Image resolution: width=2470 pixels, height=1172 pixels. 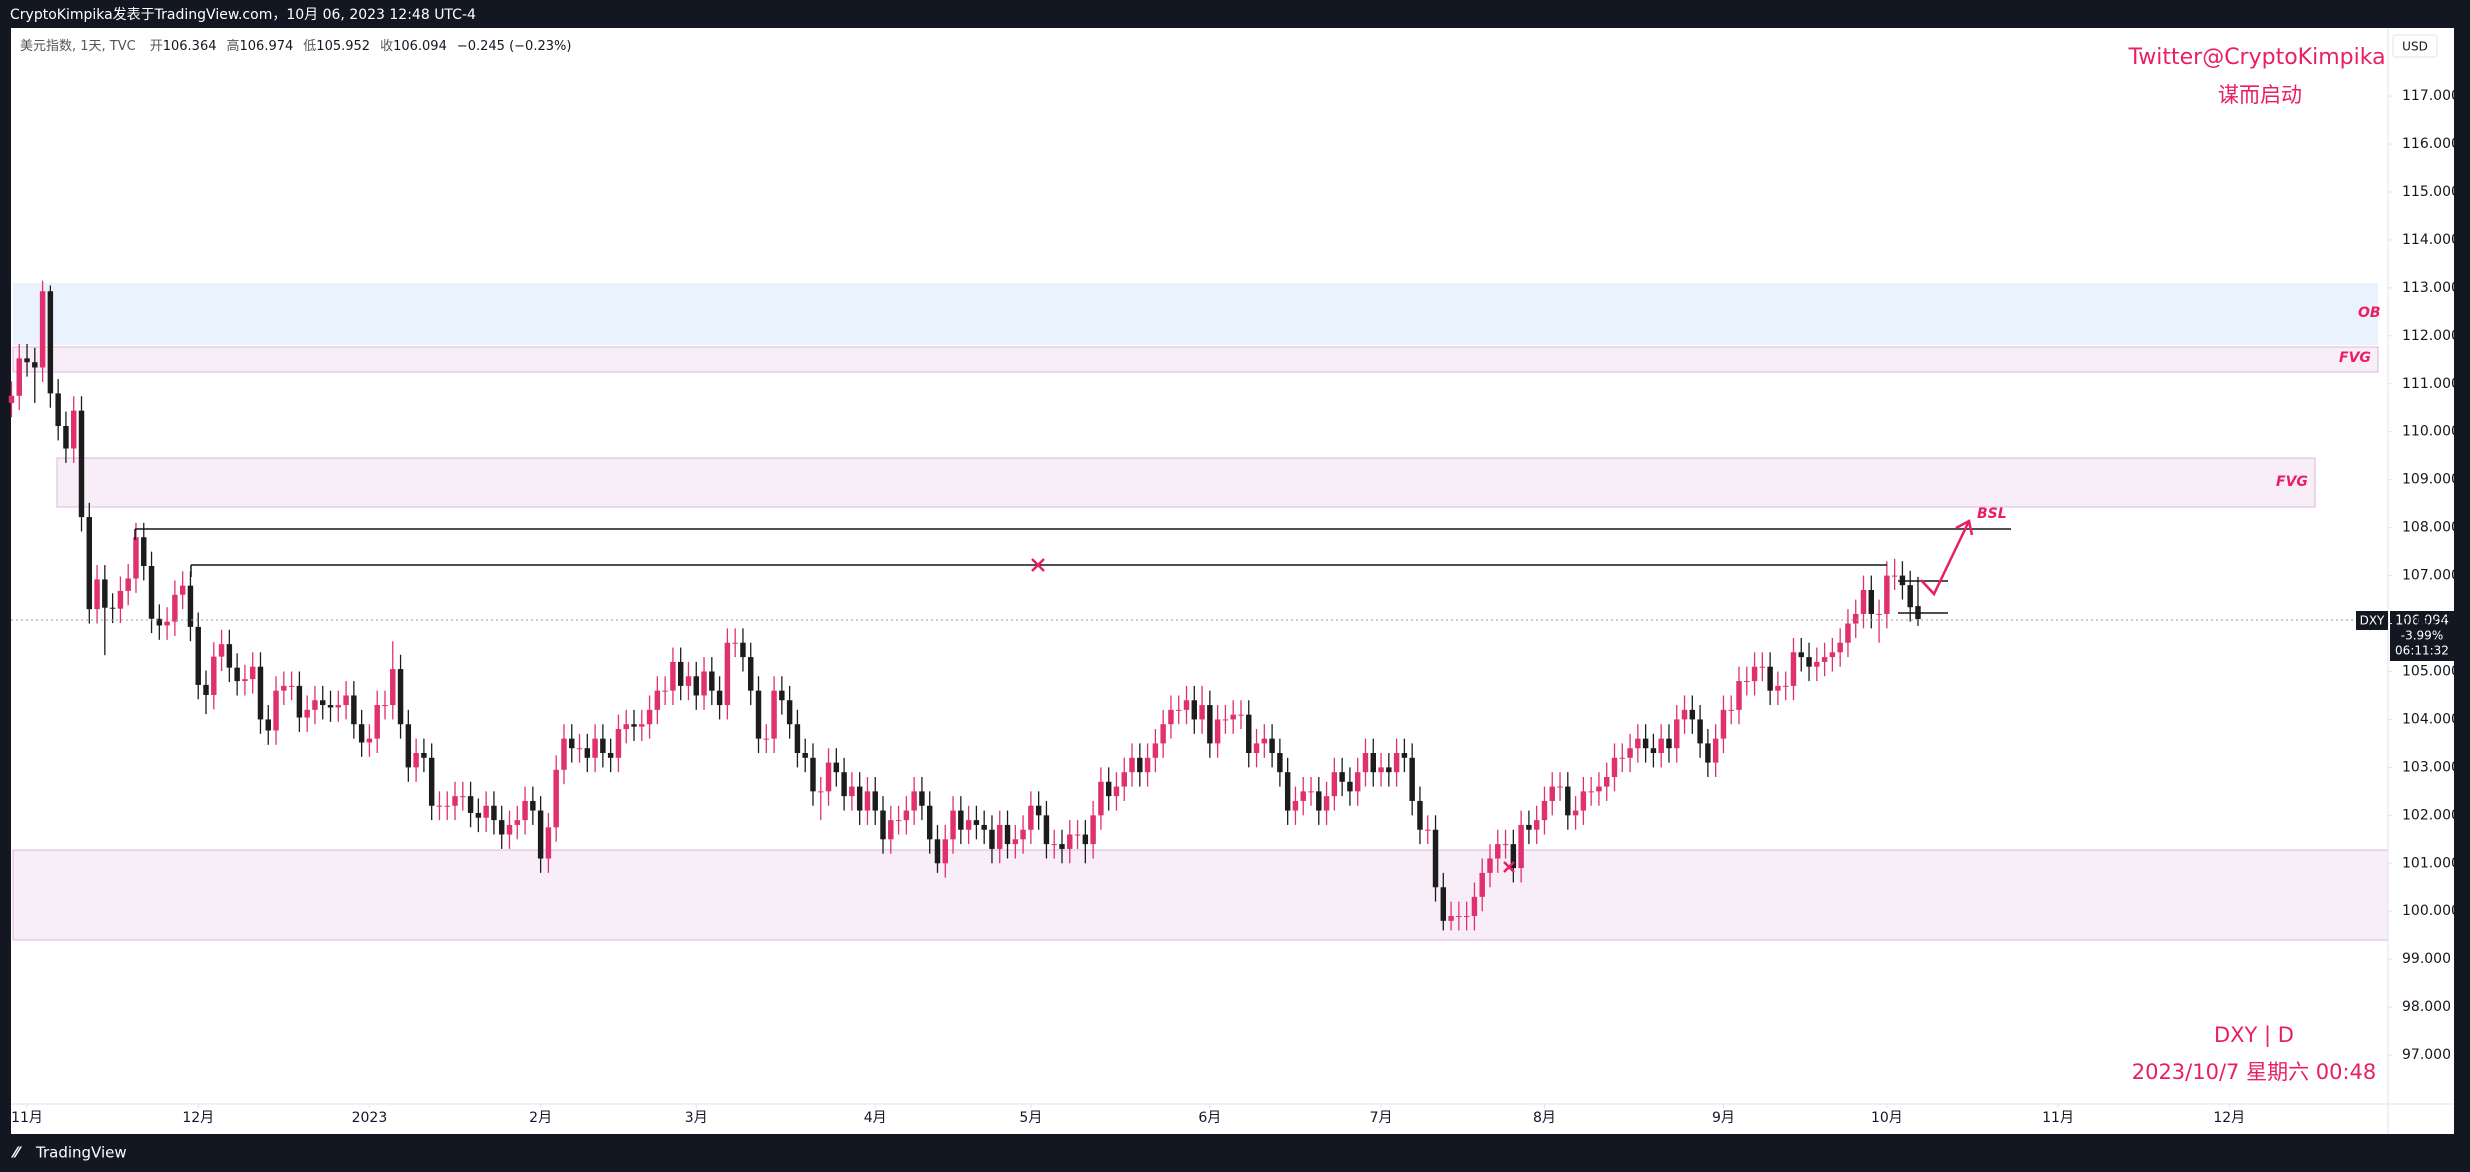 What do you see at coordinates (1887, 1118) in the screenshot?
I see `x-tick-label: 10月` at bounding box center [1887, 1118].